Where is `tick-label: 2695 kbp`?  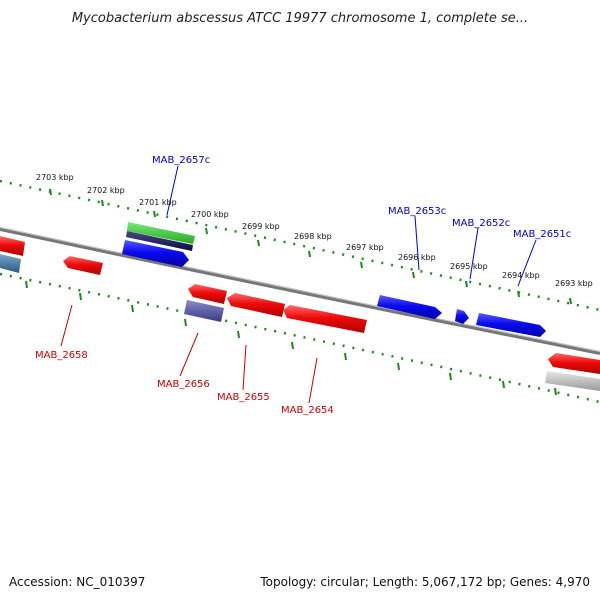
tick-label: 2695 kbp is located at coordinates (469, 266).